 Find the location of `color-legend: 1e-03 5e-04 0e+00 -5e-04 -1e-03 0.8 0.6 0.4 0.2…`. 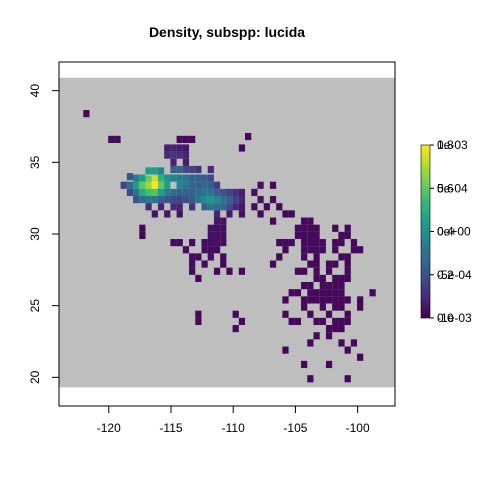

color-legend: 1e-03 5e-04 0e+00 -5e-04 -1e-03 0.8 0.6 0.4 0.2… is located at coordinates (446, 231).